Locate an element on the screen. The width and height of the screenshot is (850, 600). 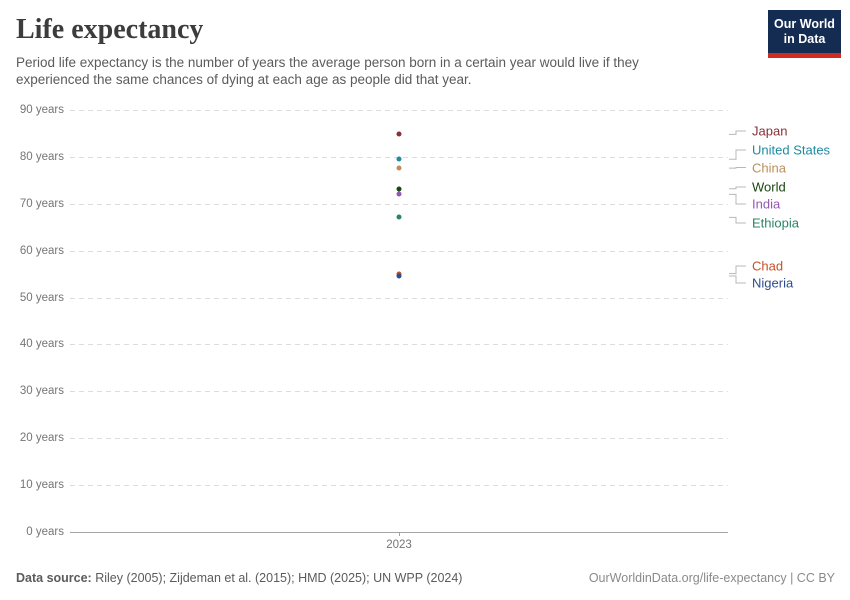
legend-label-united-states: United States is located at coordinates (791, 150).